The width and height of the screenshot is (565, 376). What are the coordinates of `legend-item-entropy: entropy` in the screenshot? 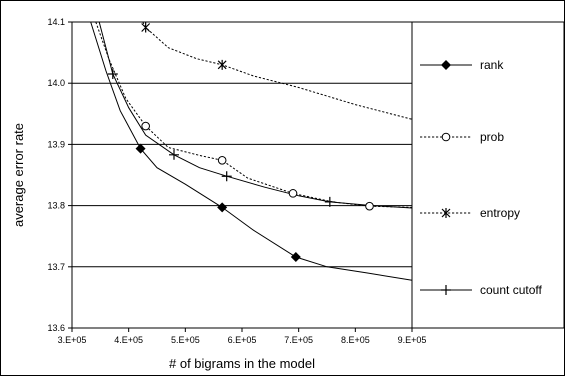 It's located at (470, 213).